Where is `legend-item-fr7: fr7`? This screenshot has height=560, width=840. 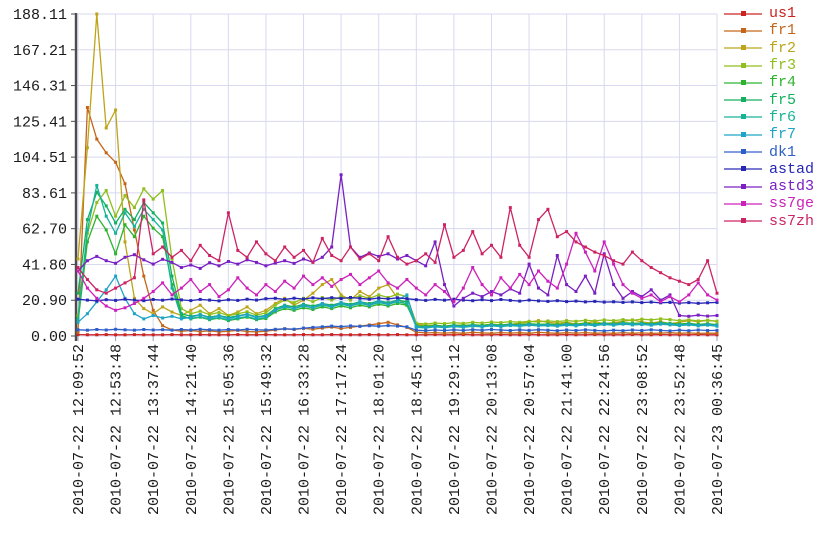
legend-item-fr7: fr7 is located at coordinates (769, 134).